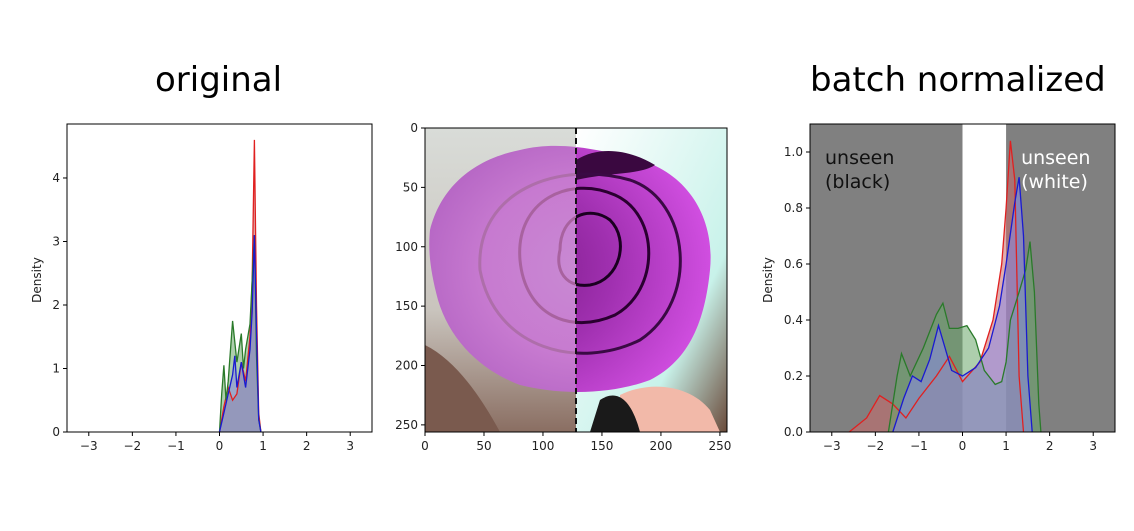  What do you see at coordinates (37, 280) in the screenshot?
I see `p1-ylabel: Density` at bounding box center [37, 280].